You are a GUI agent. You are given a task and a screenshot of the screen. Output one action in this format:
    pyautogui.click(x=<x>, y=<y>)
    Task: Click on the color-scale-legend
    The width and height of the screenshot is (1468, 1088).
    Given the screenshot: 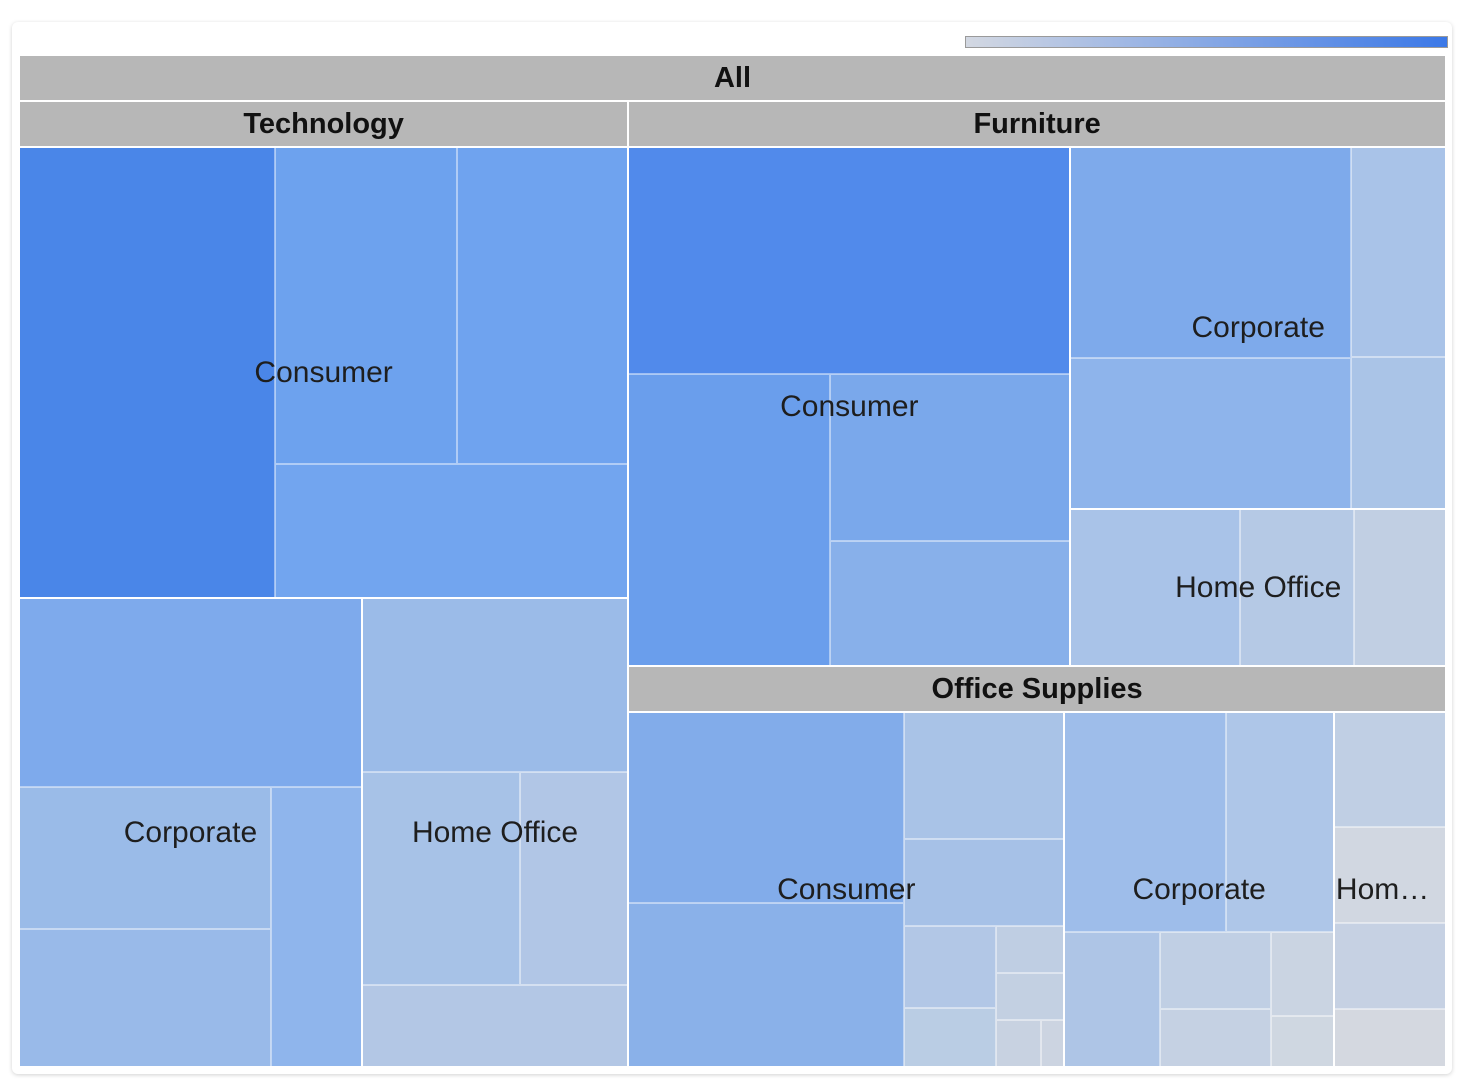 What is the action you would take?
    pyautogui.click(x=1206, y=42)
    